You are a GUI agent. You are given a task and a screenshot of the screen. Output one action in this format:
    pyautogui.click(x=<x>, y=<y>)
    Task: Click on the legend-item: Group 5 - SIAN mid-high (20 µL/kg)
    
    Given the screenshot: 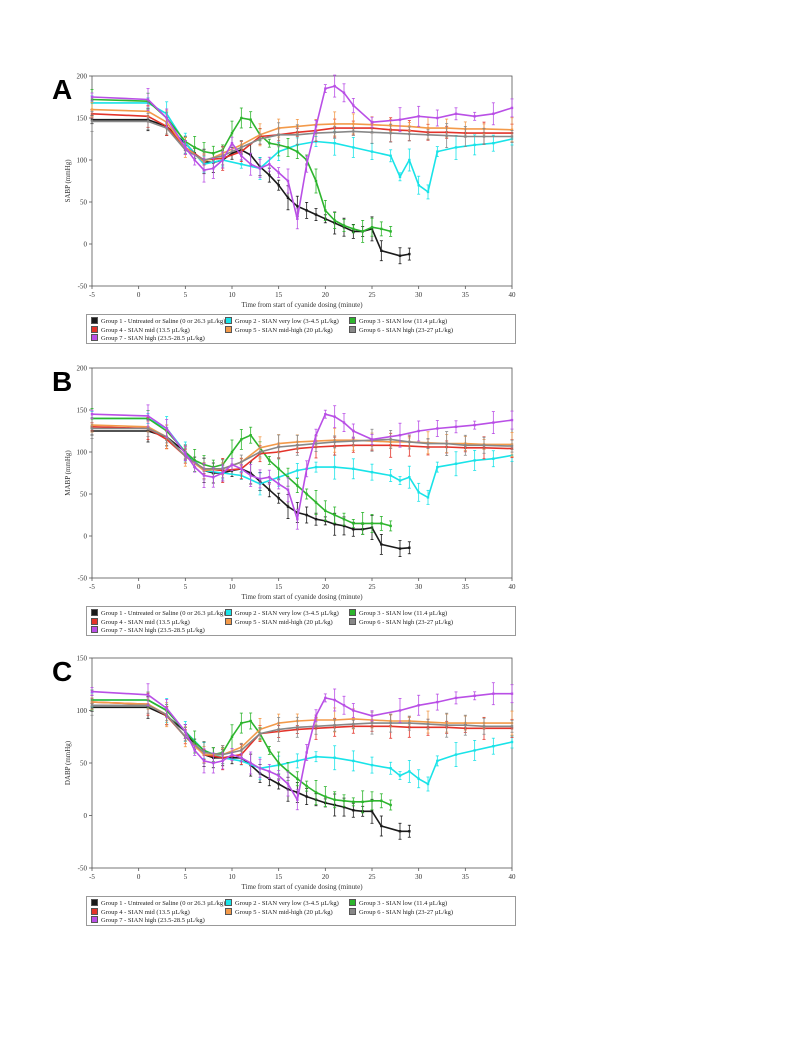 What is the action you would take?
    pyautogui.click(x=279, y=330)
    